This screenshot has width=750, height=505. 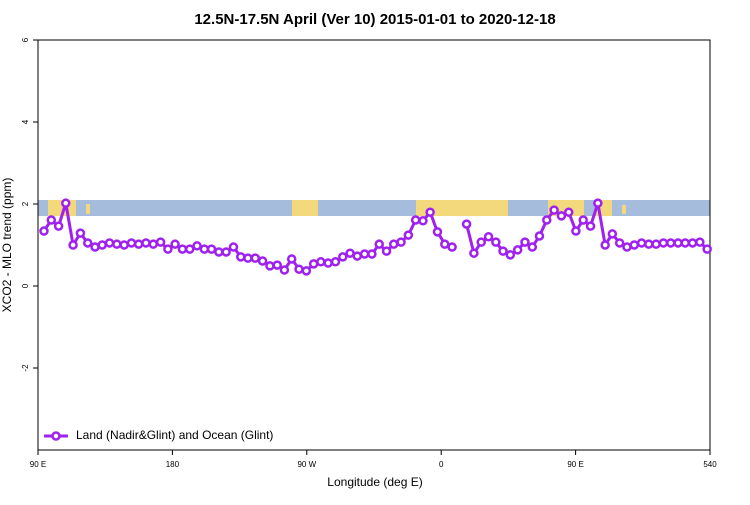 I want to click on y-tick-label: 0, so click(x=25, y=285).